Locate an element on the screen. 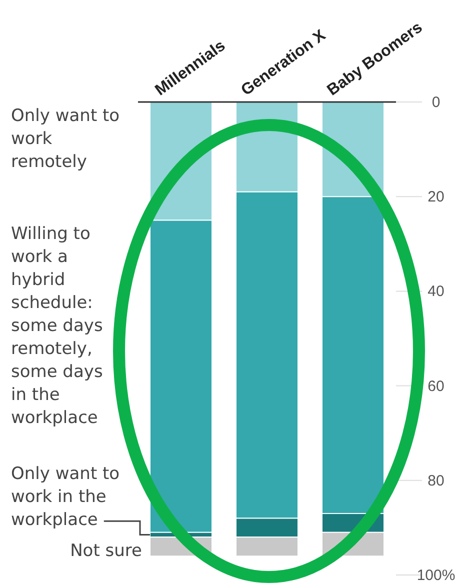 The width and height of the screenshot is (456, 585). y-tick-label: 60 is located at coordinates (436, 386).